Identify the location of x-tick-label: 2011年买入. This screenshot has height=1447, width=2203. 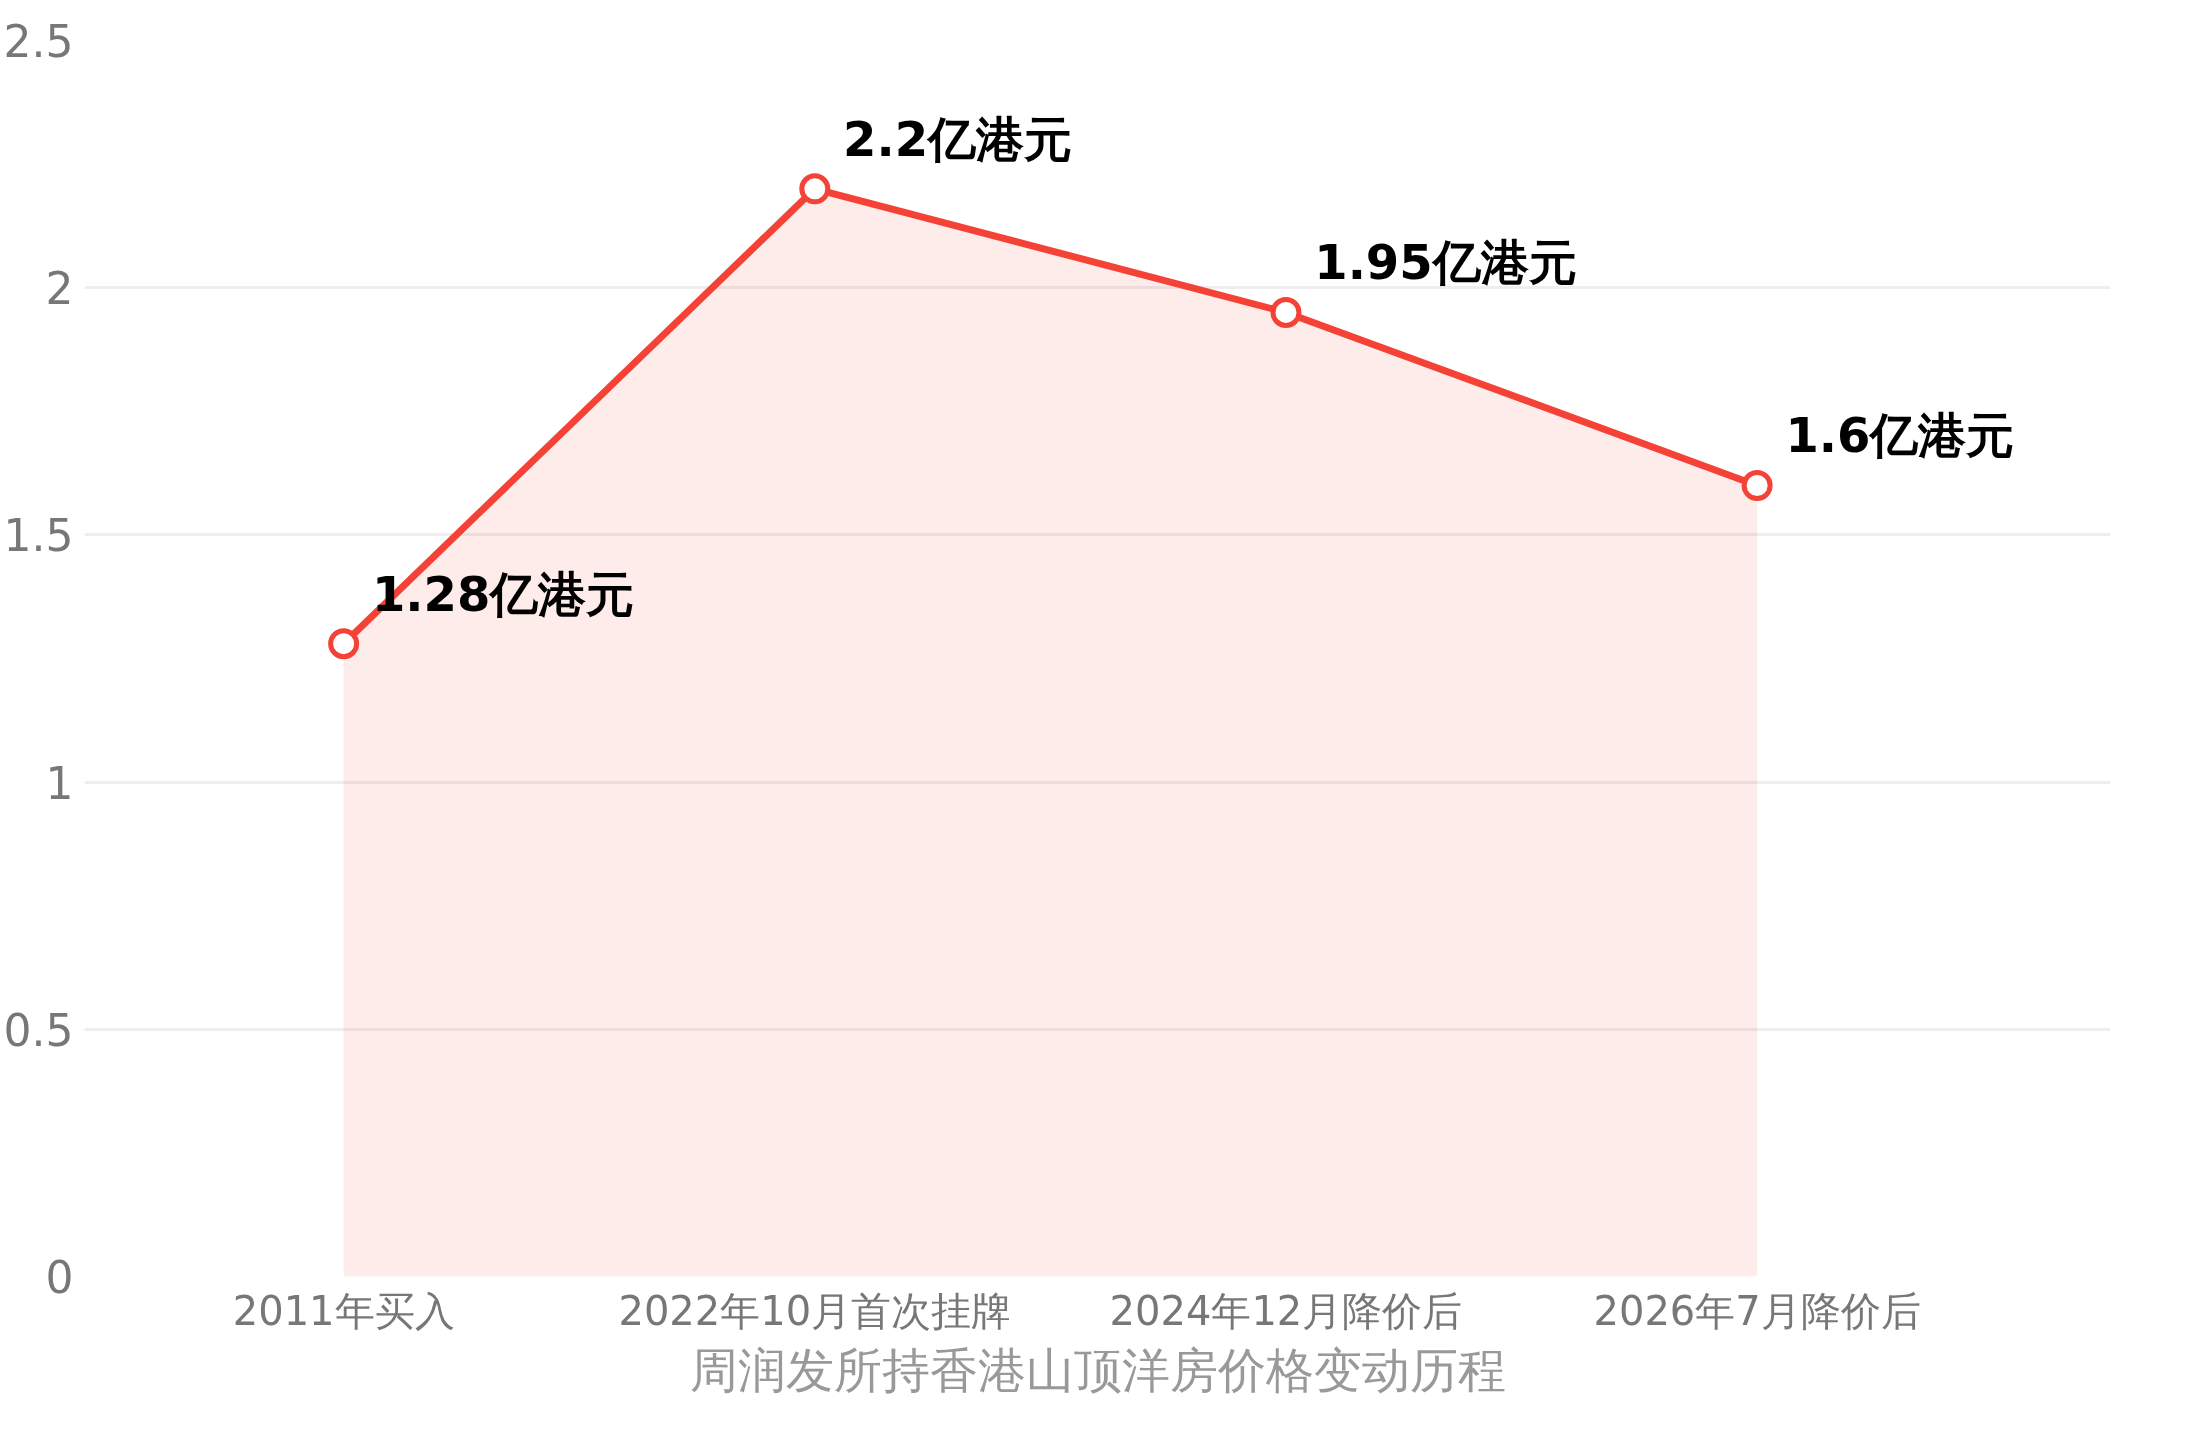
(343, 1310).